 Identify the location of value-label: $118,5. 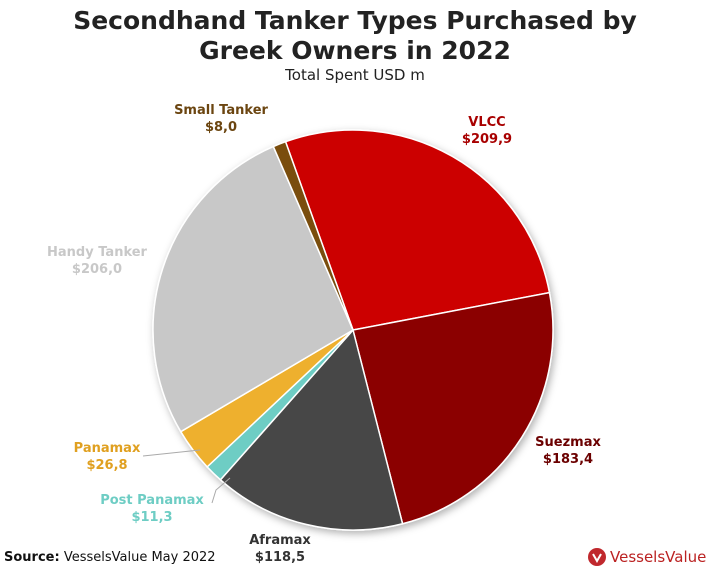
(280, 557).